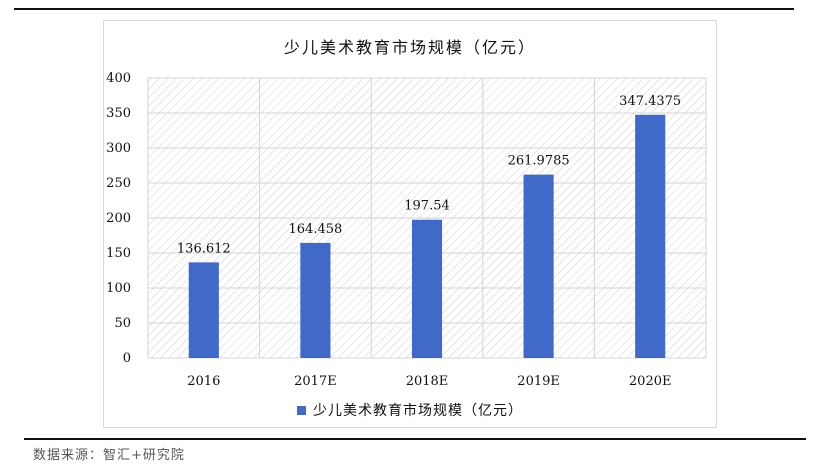 The height and width of the screenshot is (468, 821). What do you see at coordinates (418, 411) in the screenshot?
I see `legend-label: 少儿美术教育市场规模（亿元）` at bounding box center [418, 411].